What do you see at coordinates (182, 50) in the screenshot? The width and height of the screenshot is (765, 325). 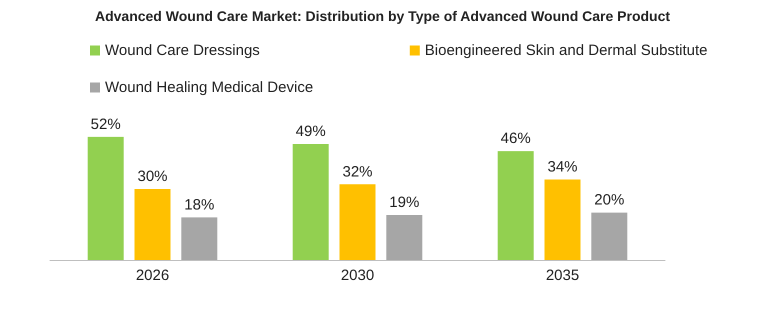 I see `legend-label: Wound Care Dressings` at bounding box center [182, 50].